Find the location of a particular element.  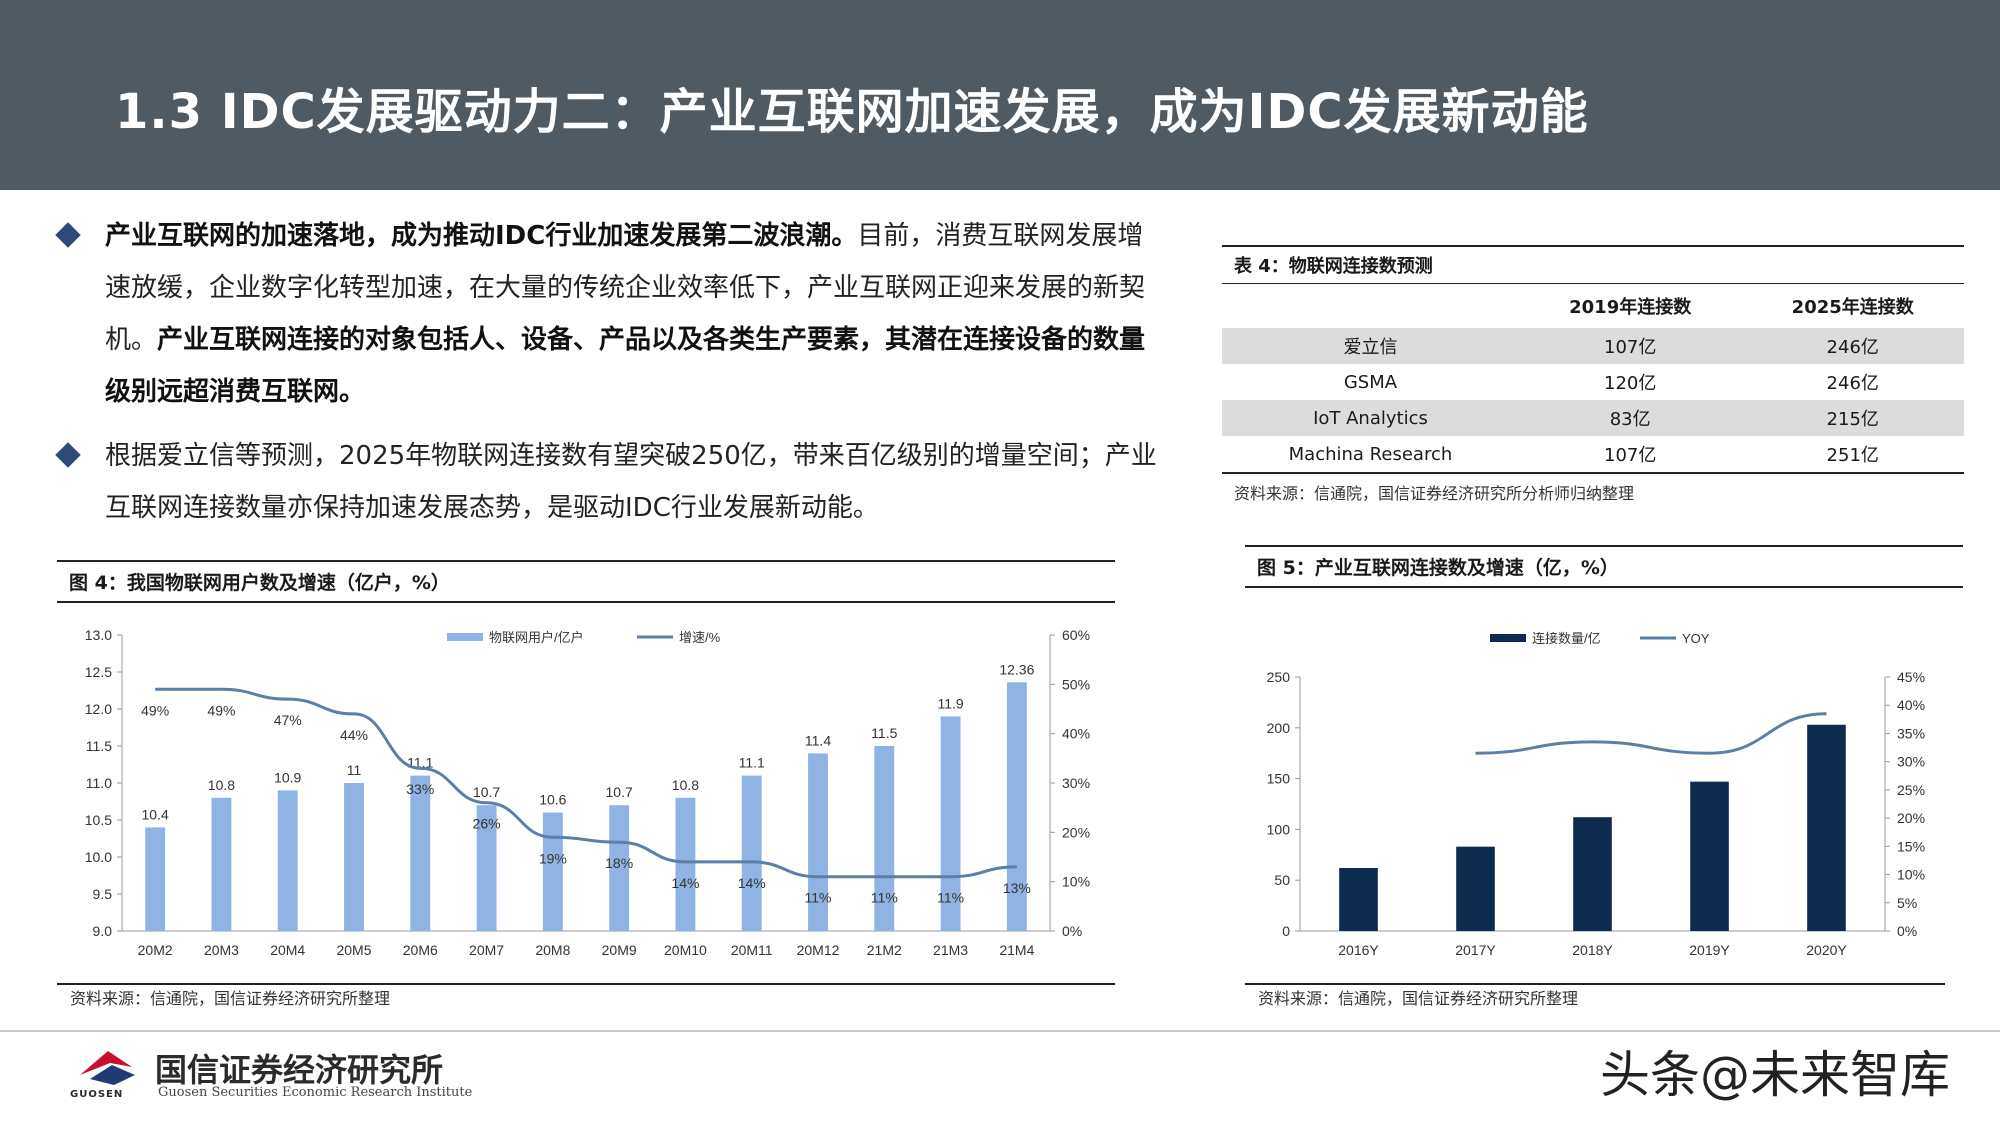

table-caption: 表 4：物联网连接数预测 is located at coordinates (1593, 264).